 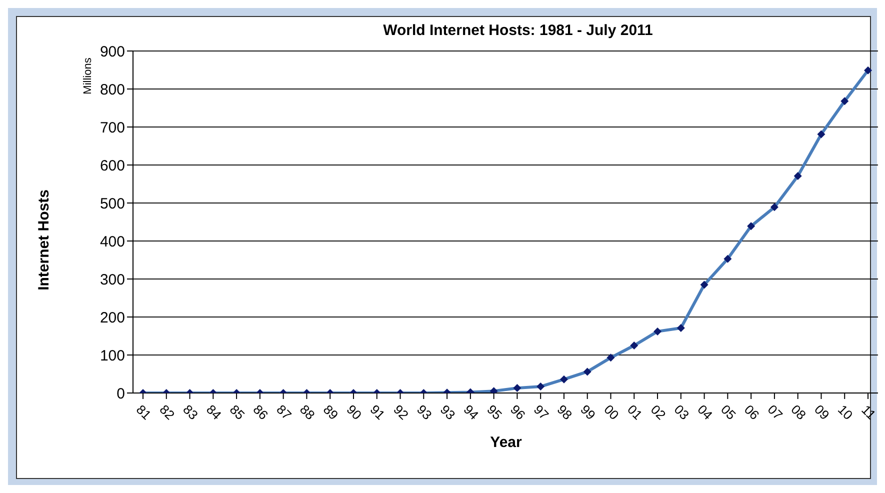 What do you see at coordinates (518, 30) in the screenshot?
I see `chart-title: World Internet Hosts: 1981 - July 2011` at bounding box center [518, 30].